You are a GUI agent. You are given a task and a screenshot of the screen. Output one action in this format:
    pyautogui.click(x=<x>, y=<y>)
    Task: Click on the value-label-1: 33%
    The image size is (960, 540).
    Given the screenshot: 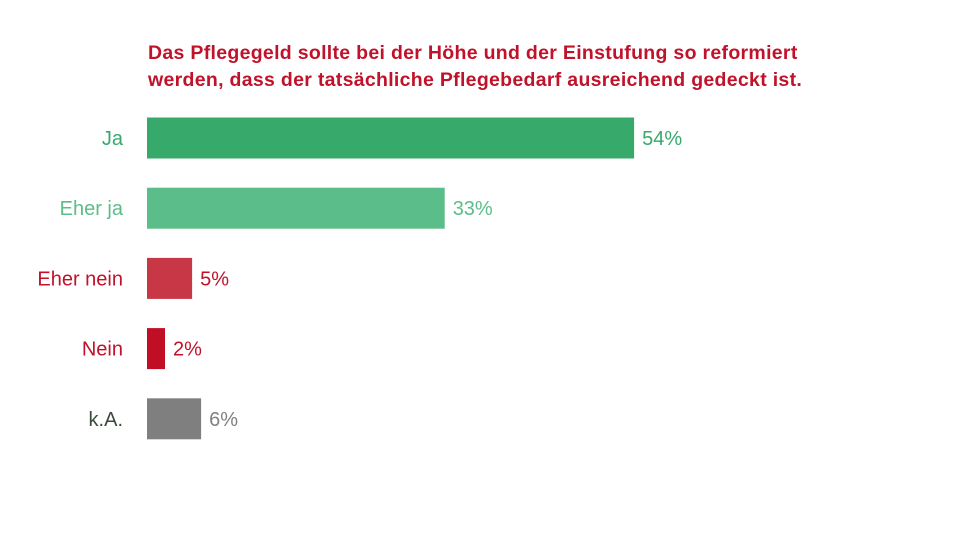 What is the action you would take?
    pyautogui.click(x=473, y=209)
    